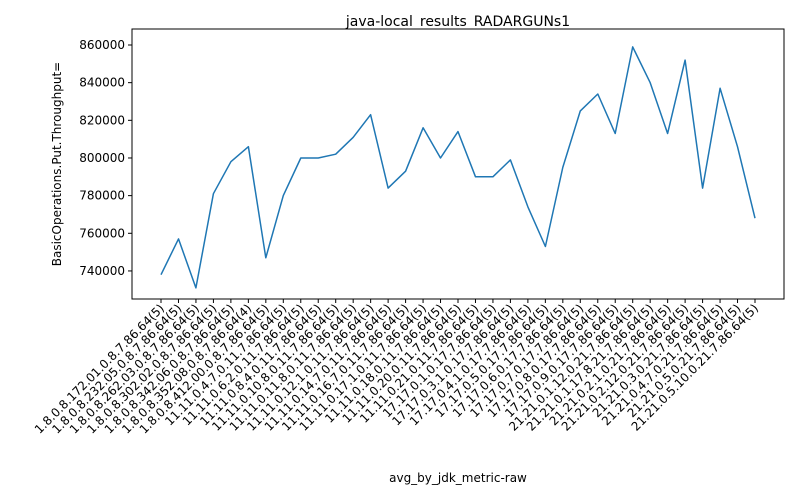 Image resolution: width=800 pixels, height=500 pixels. What do you see at coordinates (102, 83) in the screenshot?
I see `y-tick-label: 840000` at bounding box center [102, 83].